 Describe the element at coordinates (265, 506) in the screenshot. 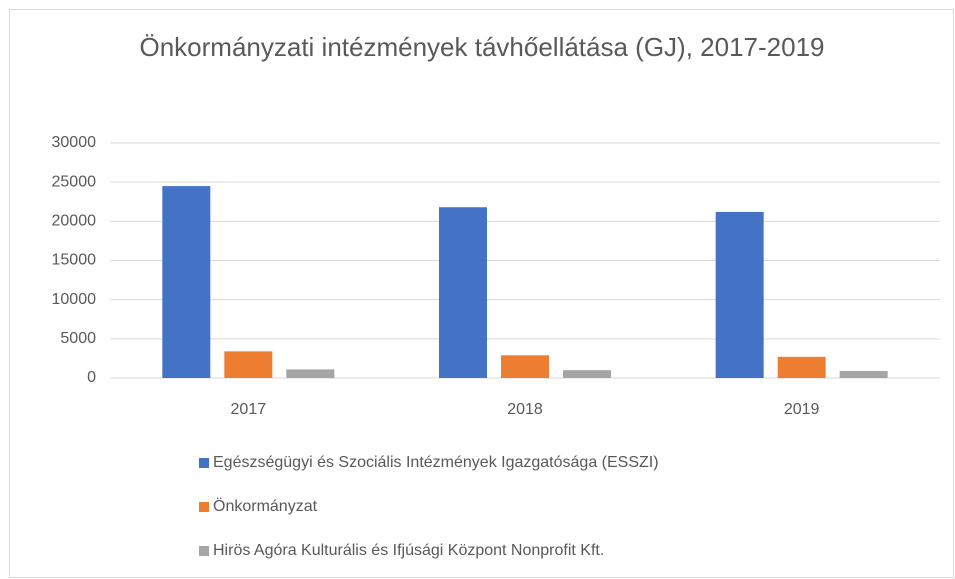

I see `legend-label: Önkormányzat` at that location.